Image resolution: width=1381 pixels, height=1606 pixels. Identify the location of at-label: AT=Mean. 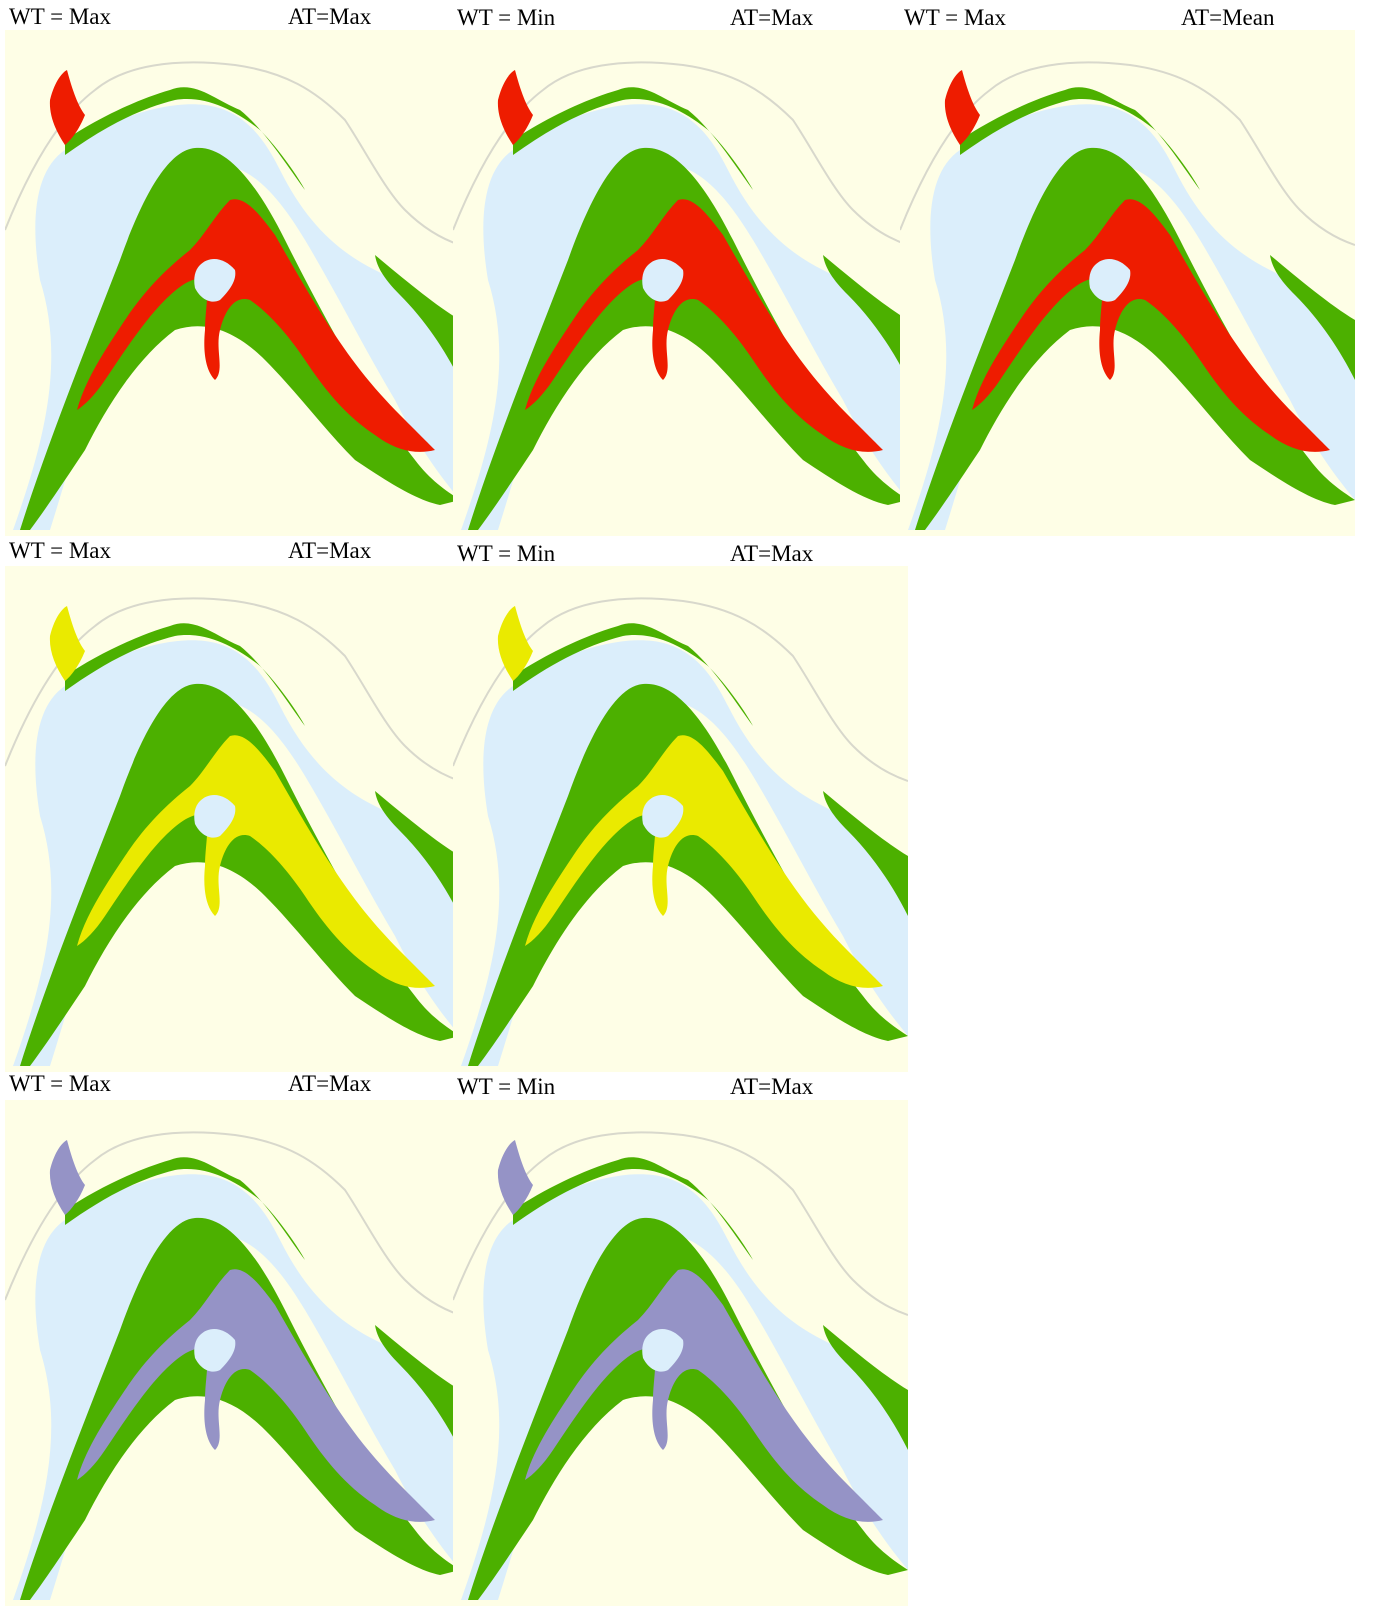
(1228, 17).